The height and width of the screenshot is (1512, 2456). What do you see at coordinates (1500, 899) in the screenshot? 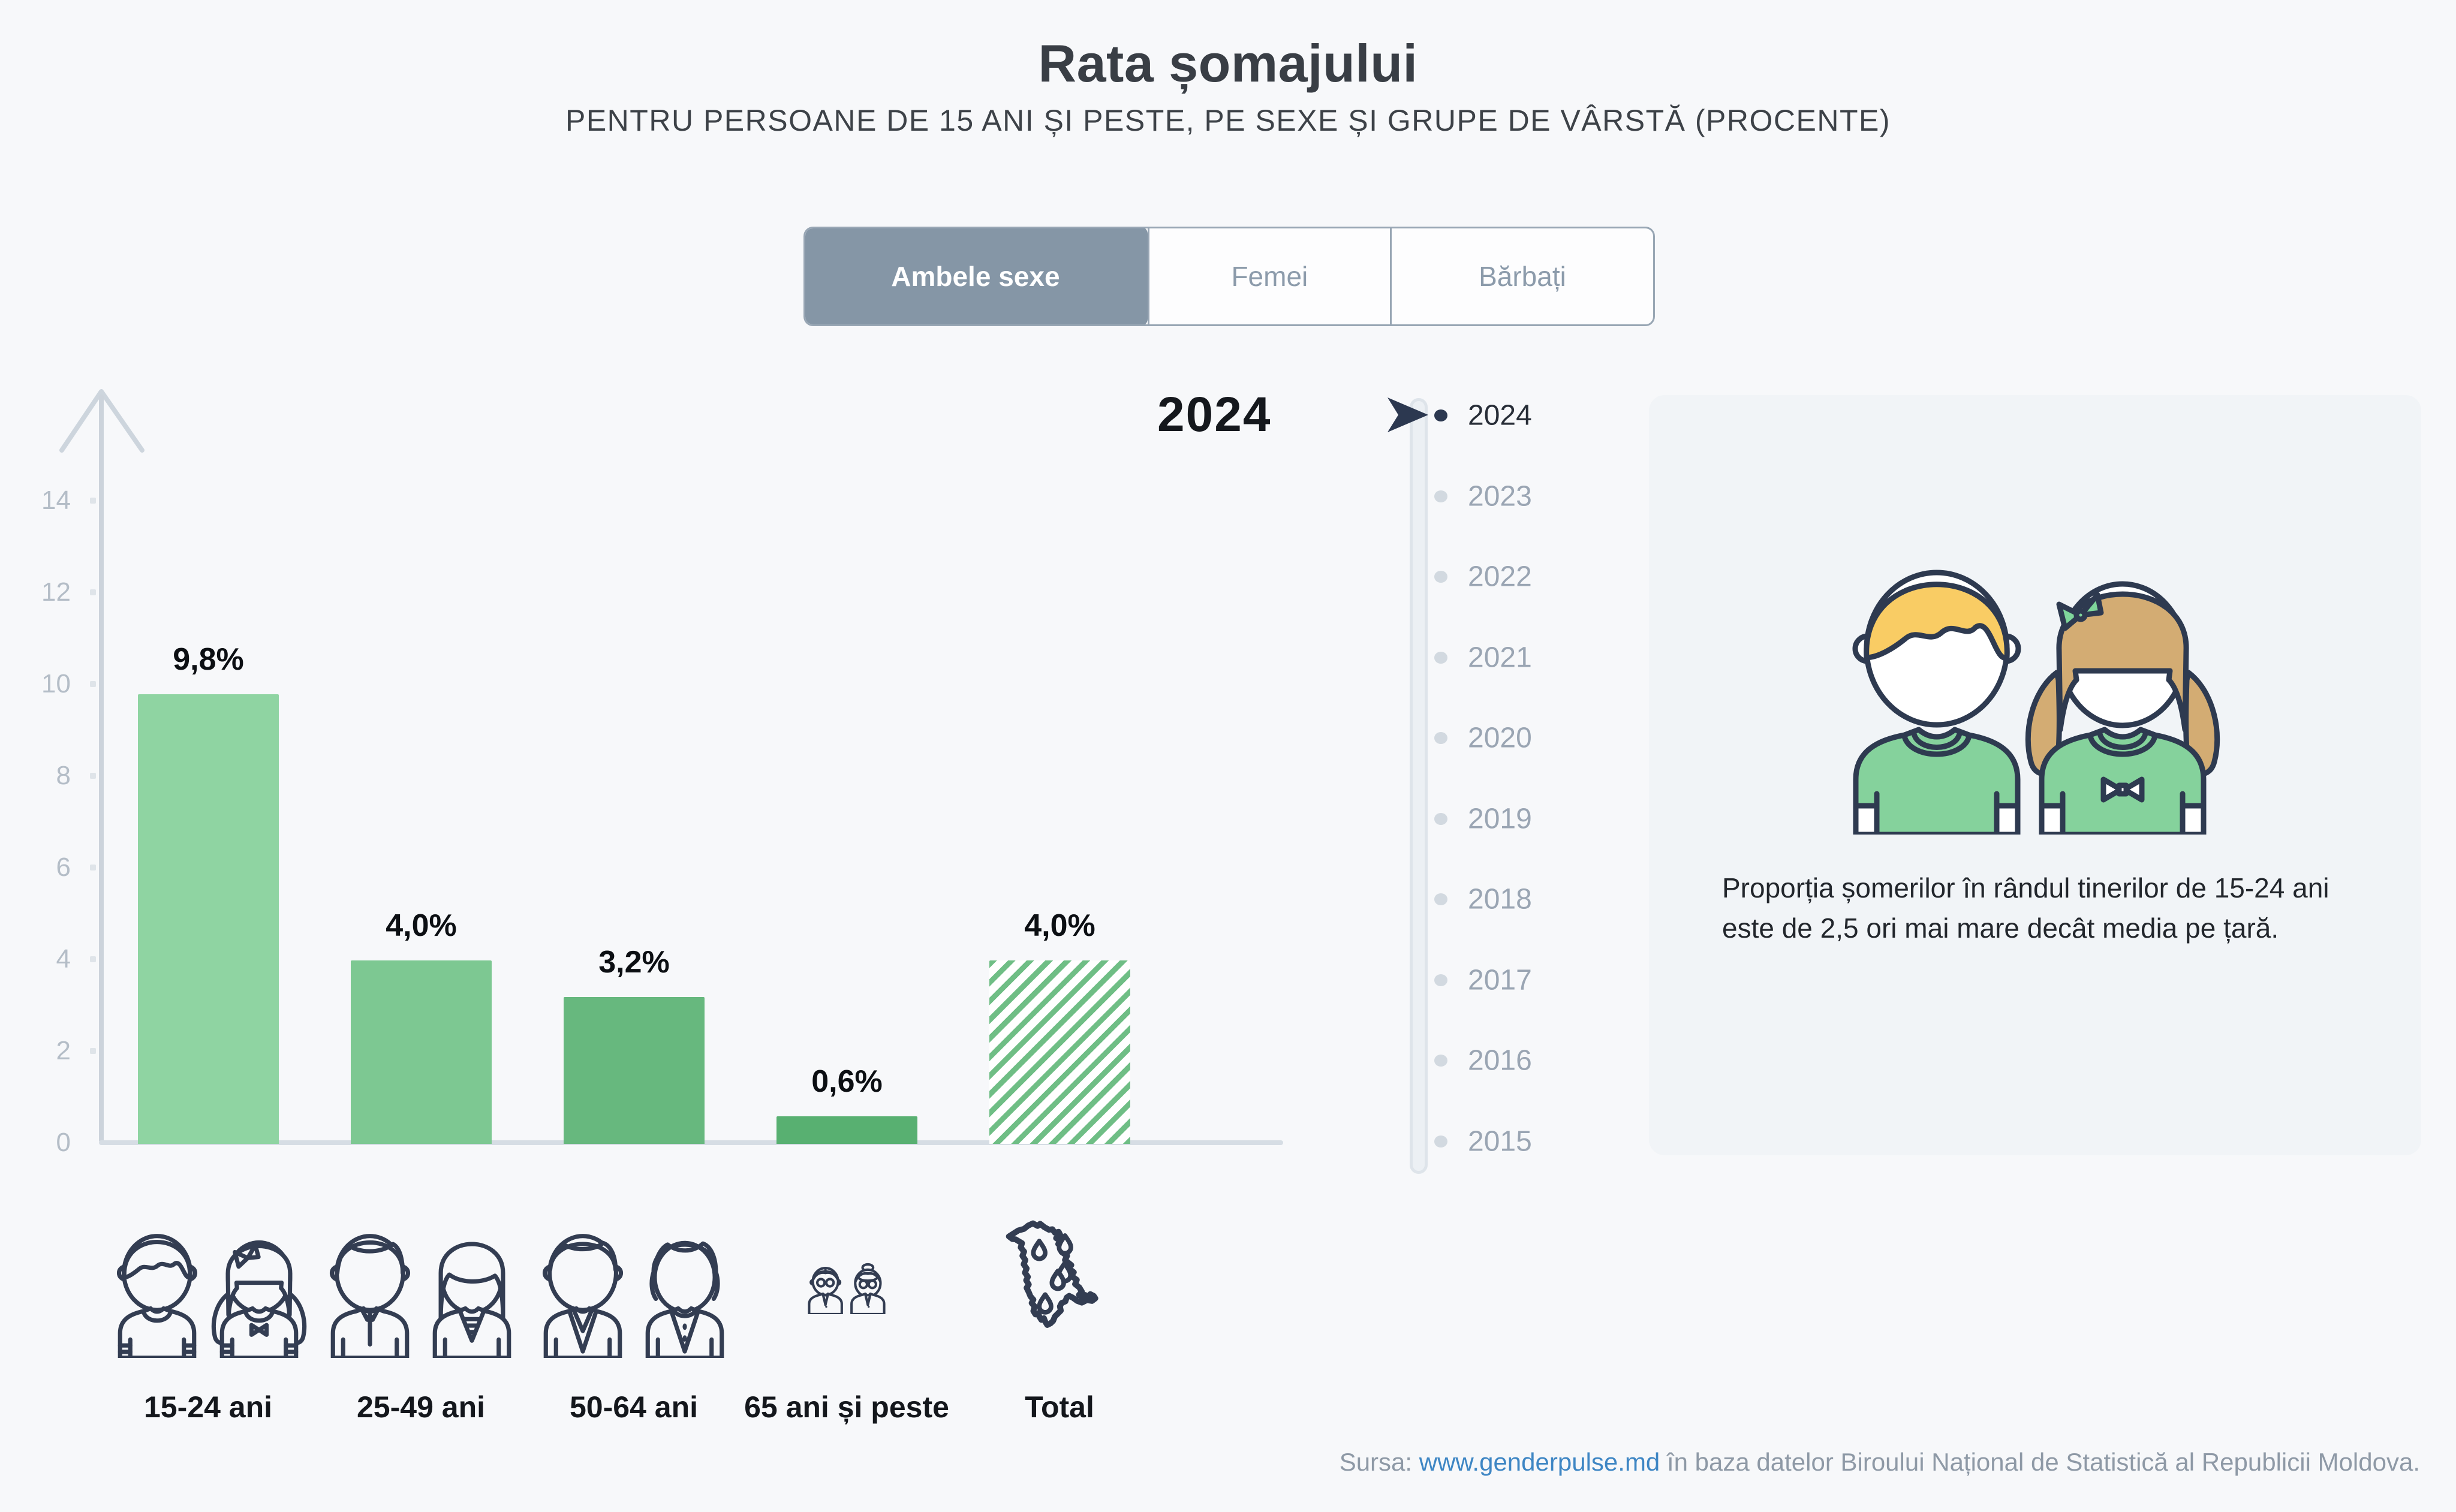
I see `timeline-year-2018: 2018` at bounding box center [1500, 899].